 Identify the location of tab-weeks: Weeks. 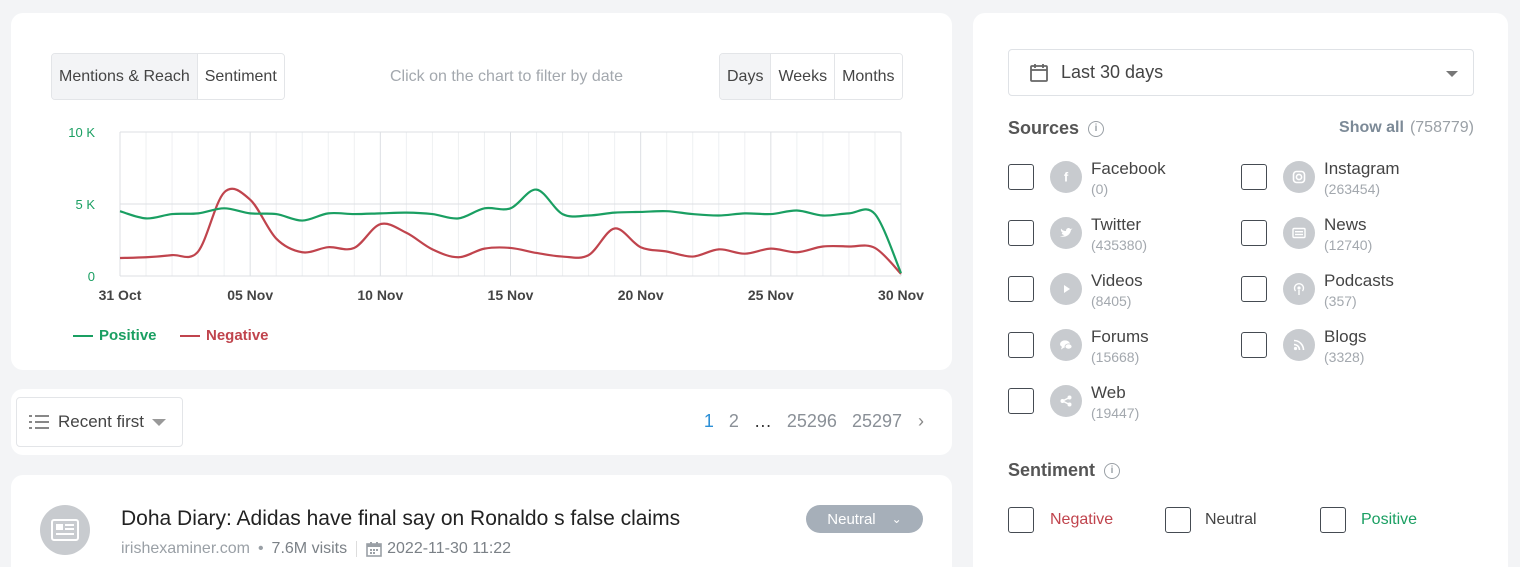
(803, 76).